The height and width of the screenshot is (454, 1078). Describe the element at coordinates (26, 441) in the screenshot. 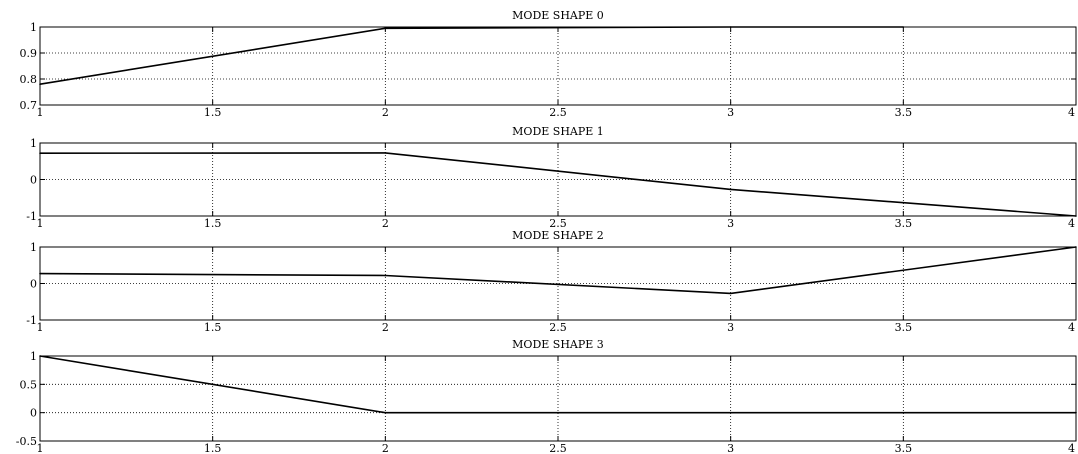

I see `y-tick-label: -0.5` at that location.